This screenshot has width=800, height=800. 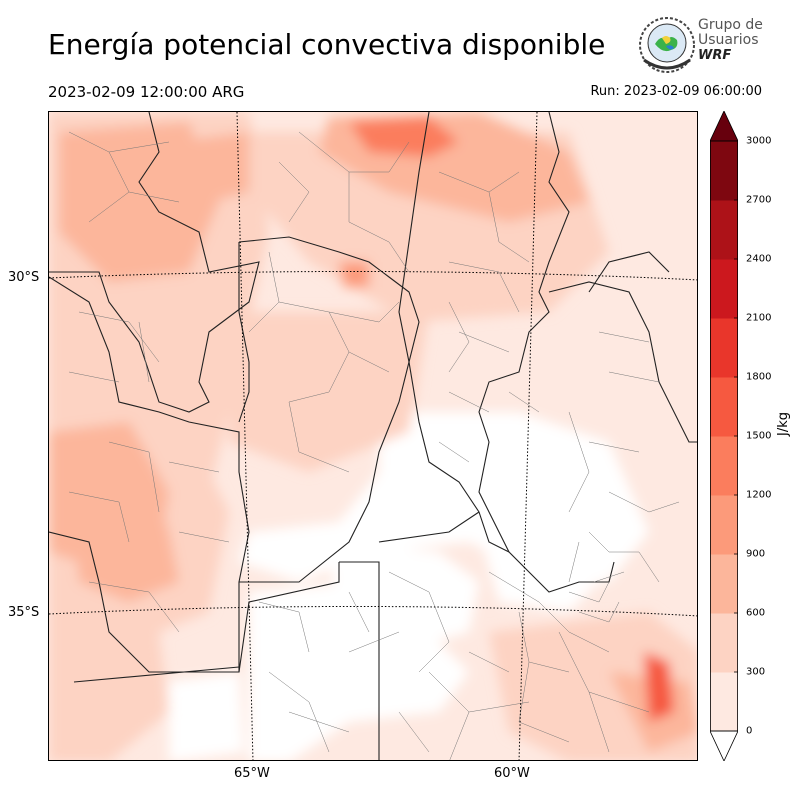 I want to click on colorbar-unit: J/kg, so click(x=783, y=424).